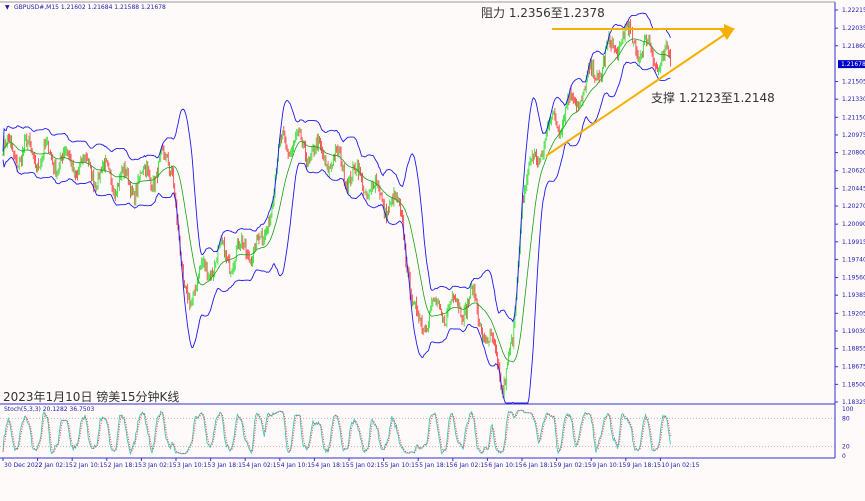 The width and height of the screenshot is (865, 501). What do you see at coordinates (436, 465) in the screenshot?
I see `time-tick-label: 5 Jan 18:15` at bounding box center [436, 465].